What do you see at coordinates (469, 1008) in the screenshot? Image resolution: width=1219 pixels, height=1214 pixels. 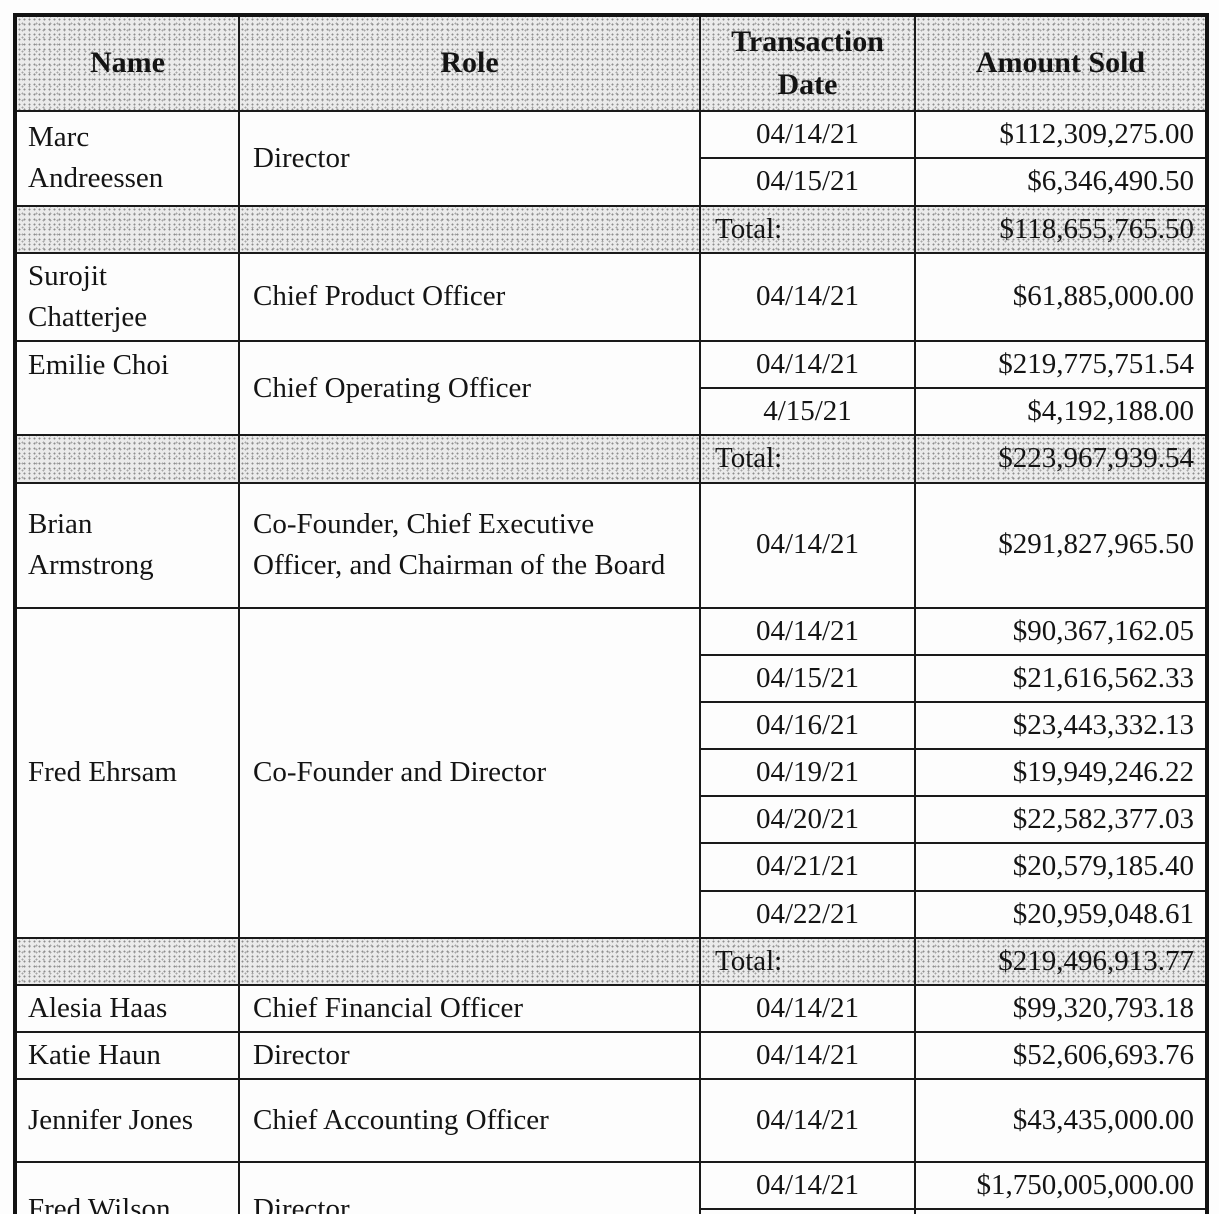 I see `cell-role: Chief Financial Officer` at bounding box center [469, 1008].